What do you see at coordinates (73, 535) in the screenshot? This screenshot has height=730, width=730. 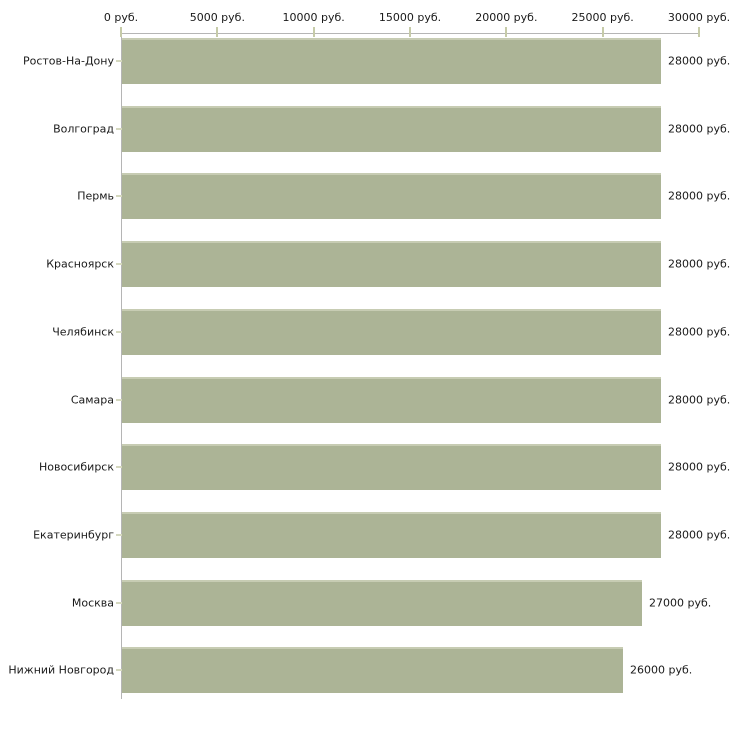 I see `category-label: Екатеринбург` at bounding box center [73, 535].